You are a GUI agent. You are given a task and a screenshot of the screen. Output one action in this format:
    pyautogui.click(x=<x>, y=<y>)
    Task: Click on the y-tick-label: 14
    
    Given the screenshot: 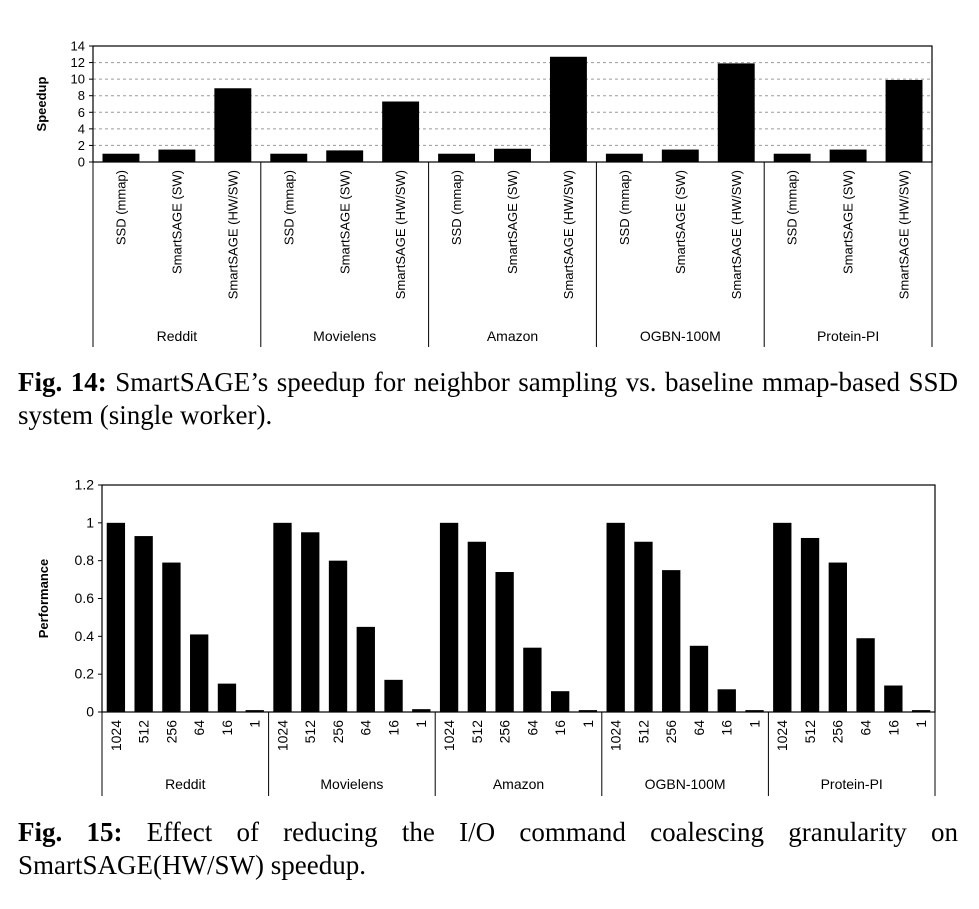 What is the action you would take?
    pyautogui.click(x=78, y=46)
    